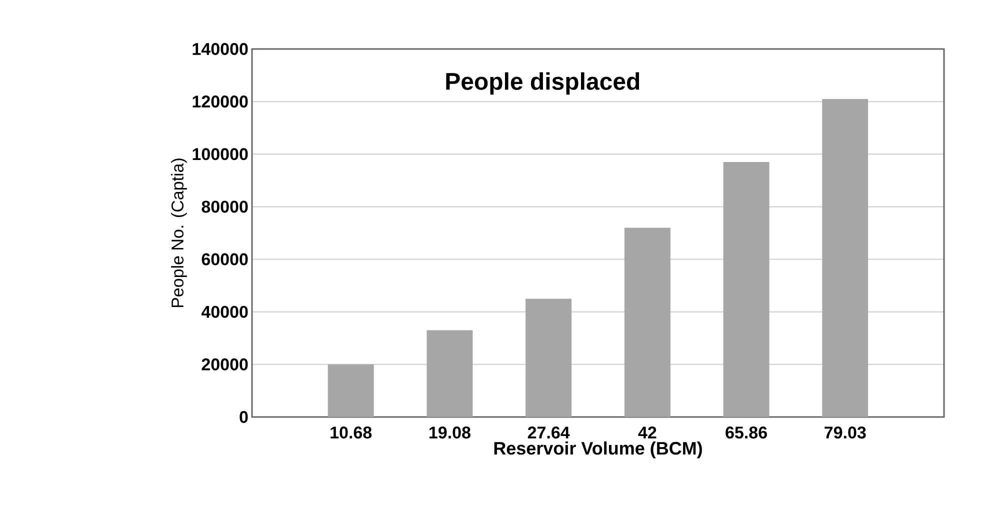 This screenshot has width=987, height=531. I want to click on x-tick-label: 27.64, so click(549, 432).